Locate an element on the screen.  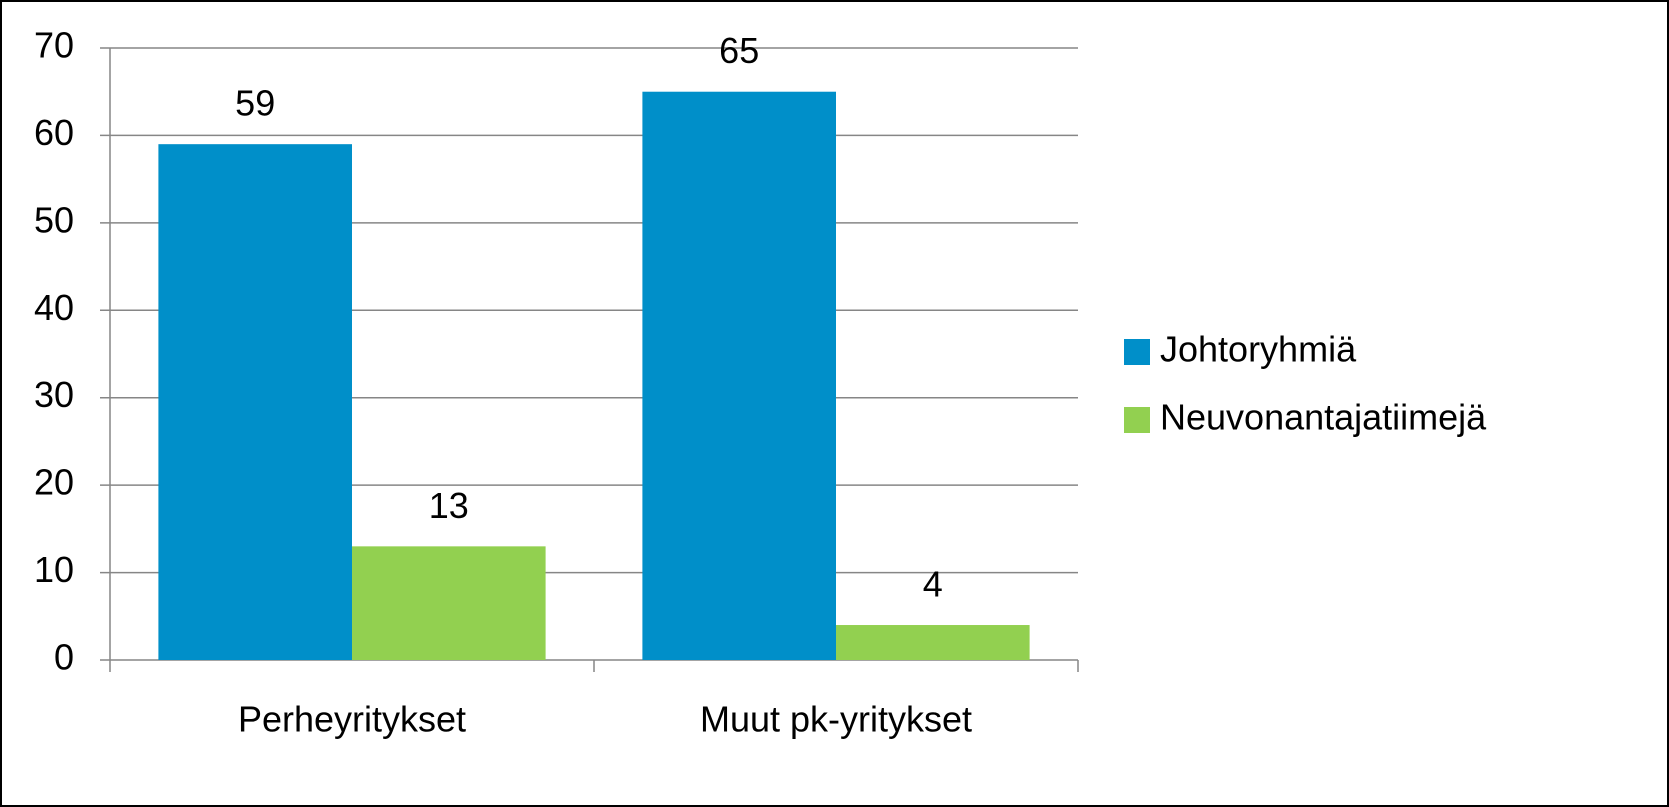
data-label: 4 is located at coordinates (933, 584).